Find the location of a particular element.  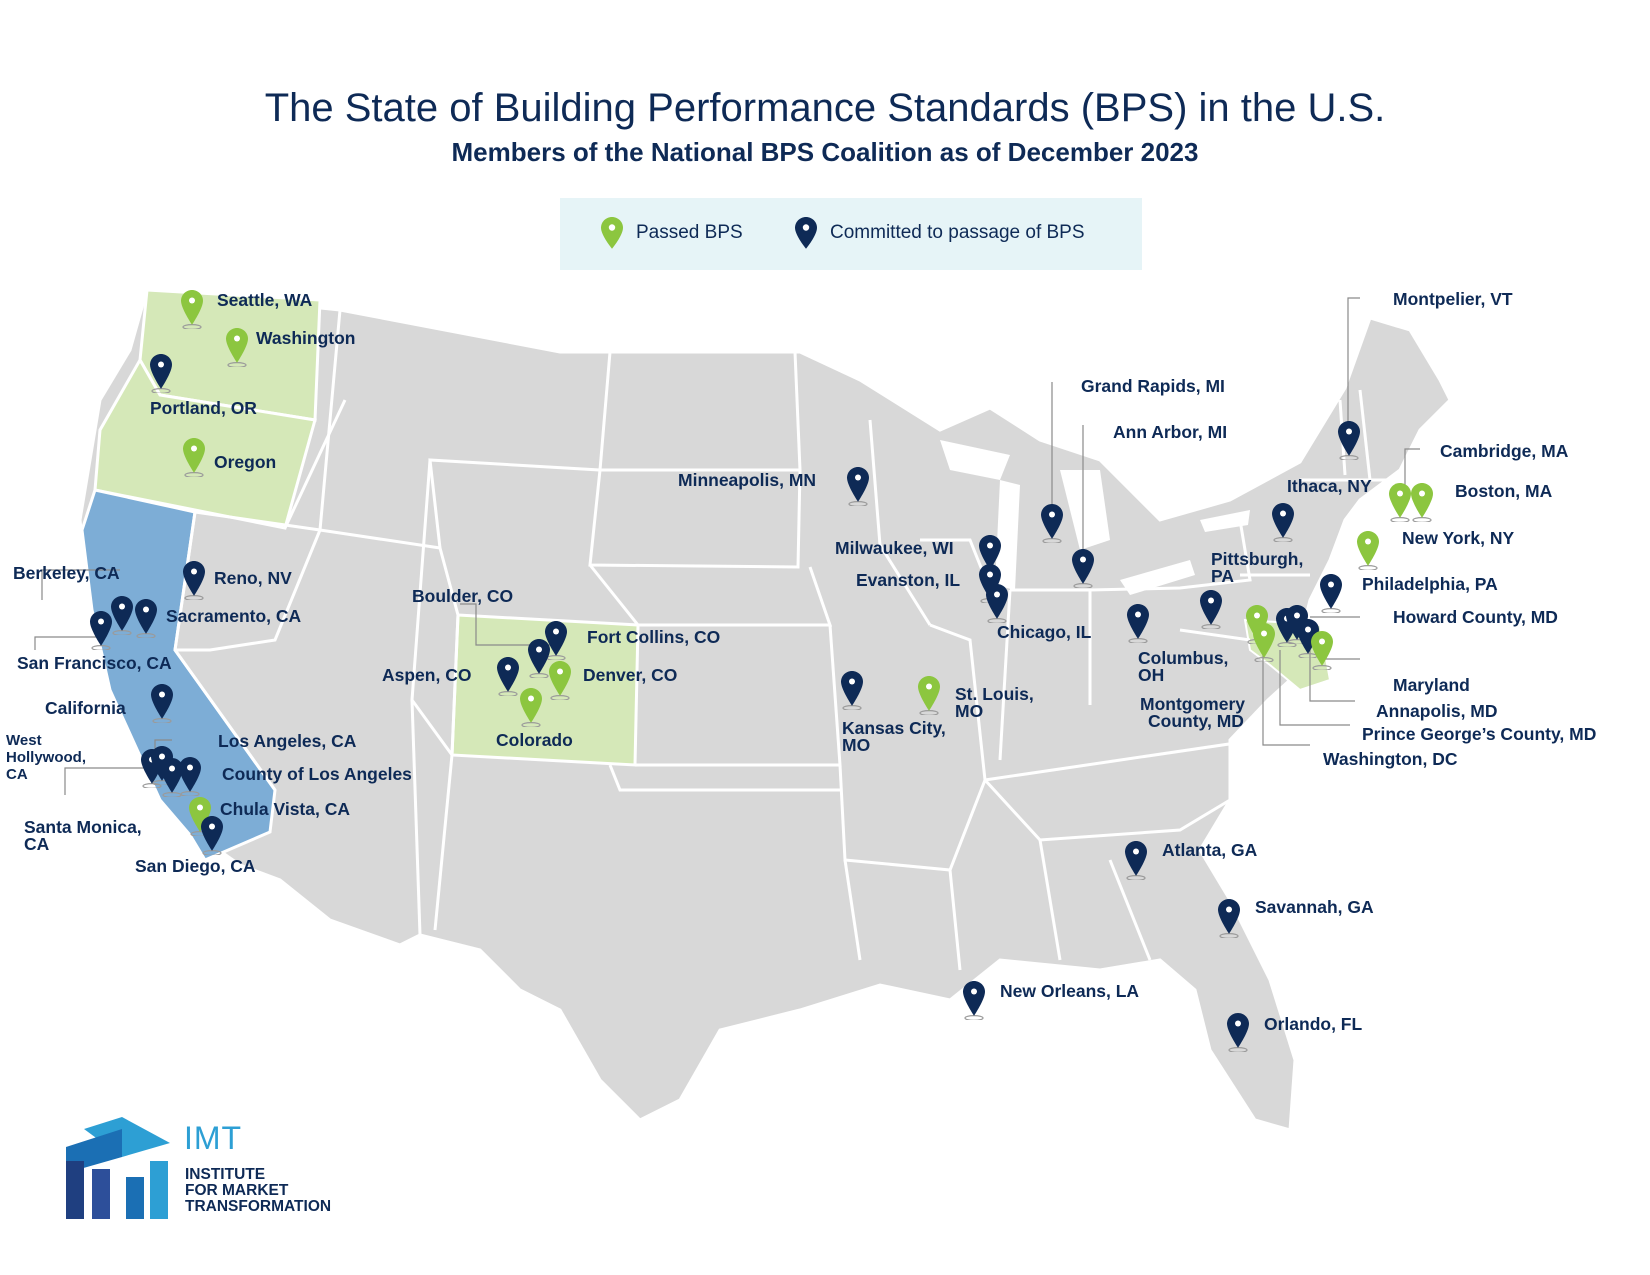

label-reno: Reno, NV is located at coordinates (253, 578).